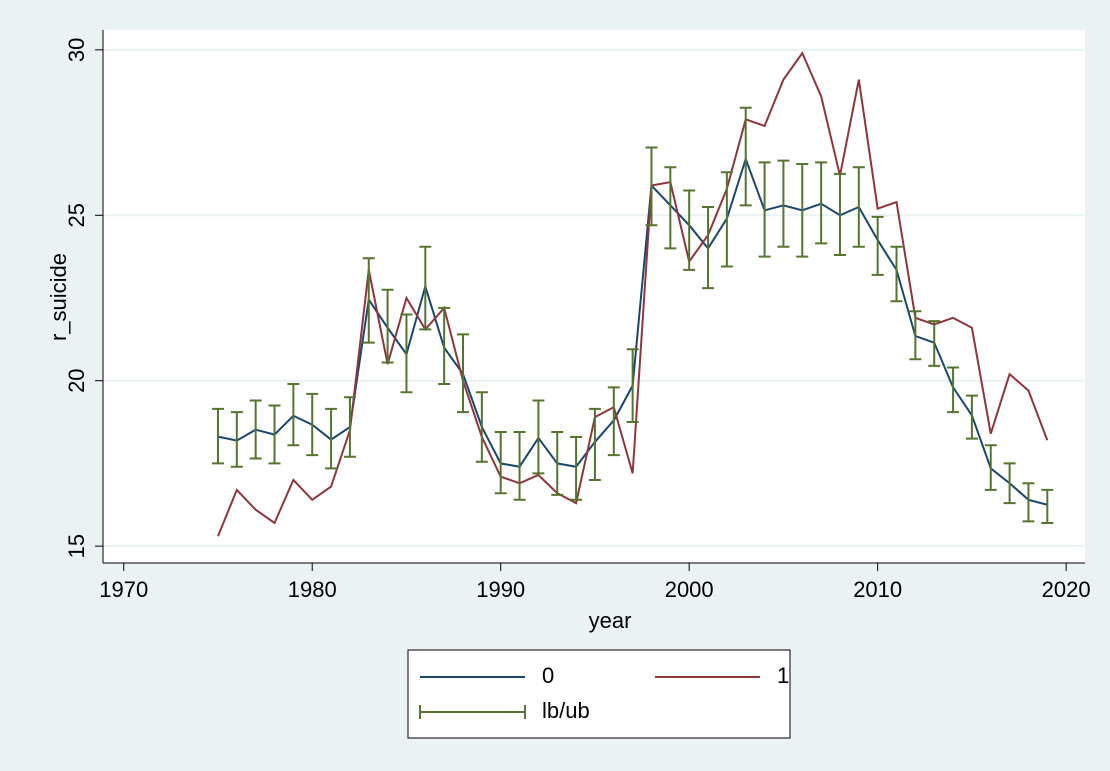 The image size is (1110, 771). I want to click on x-tick-label: 1980, so click(312, 589).